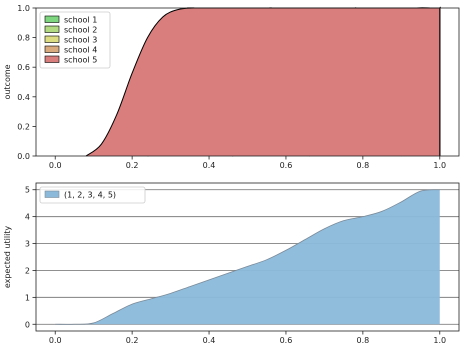 Image resolution: width=466 pixels, height=347 pixels. Describe the element at coordinates (27, 244) in the screenshot. I see `bottom-y-tick-label-3: 3` at that location.